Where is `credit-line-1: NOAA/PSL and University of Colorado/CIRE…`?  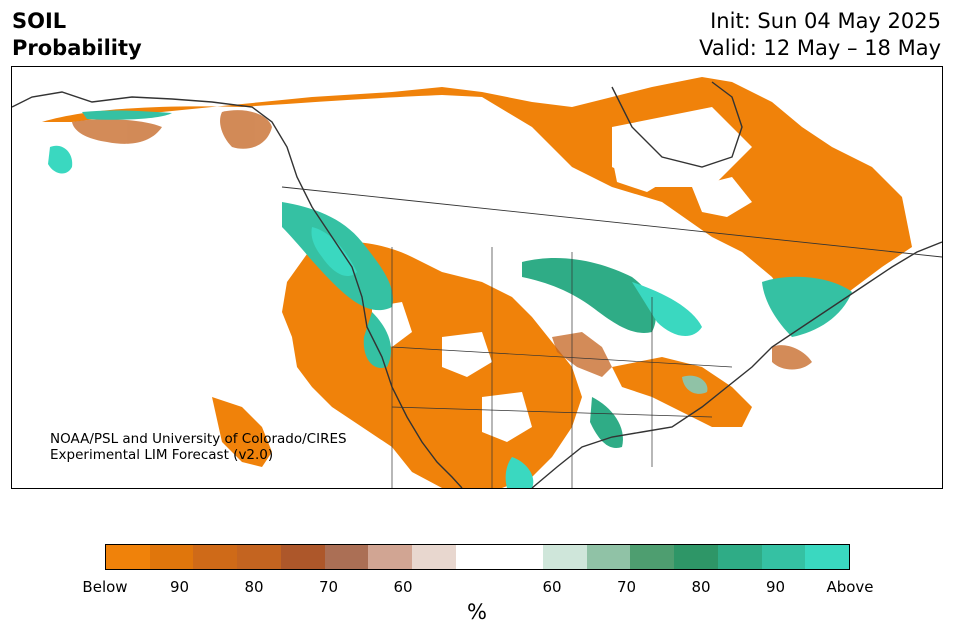 credit-line-1: NOAA/PSL and University of Colorado/CIRE… is located at coordinates (198, 439).